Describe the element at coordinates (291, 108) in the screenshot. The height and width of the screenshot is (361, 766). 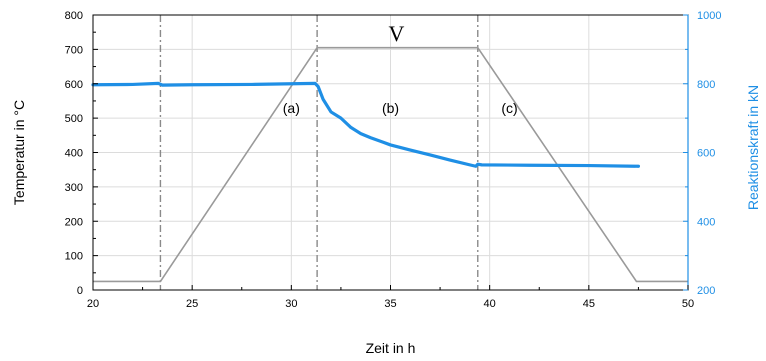
I see `phase-annotation: (a)` at that location.